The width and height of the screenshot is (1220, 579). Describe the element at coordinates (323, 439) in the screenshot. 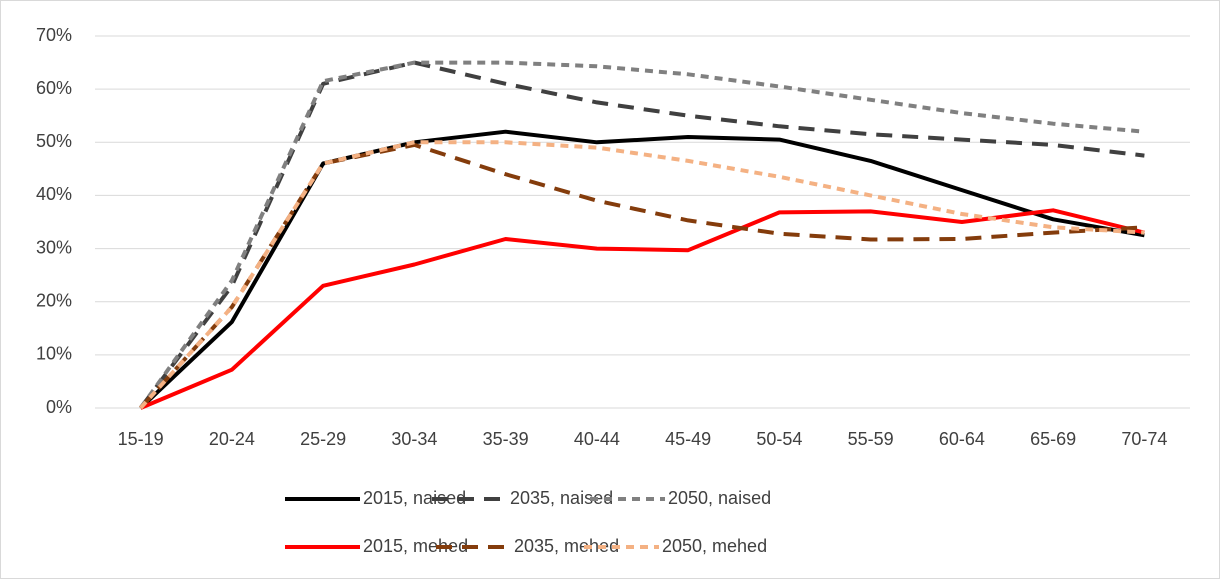

I see `x-tick-label: 25-29` at that location.